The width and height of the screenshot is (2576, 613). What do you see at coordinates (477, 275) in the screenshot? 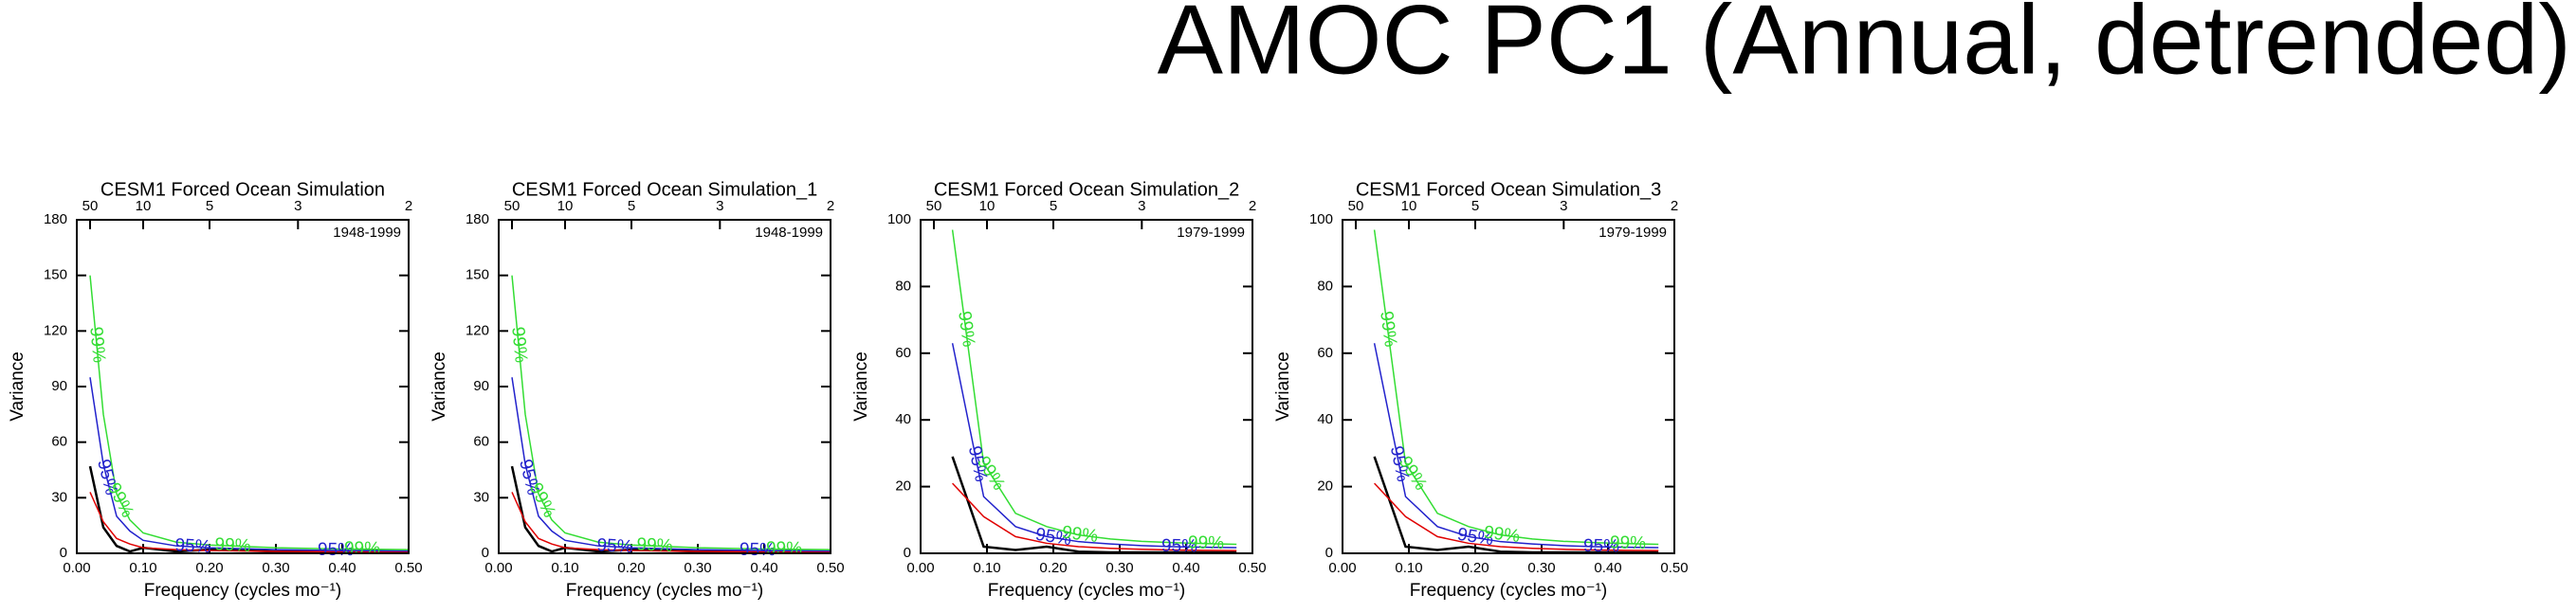
I see `y-tick-label: 150` at bounding box center [477, 275].